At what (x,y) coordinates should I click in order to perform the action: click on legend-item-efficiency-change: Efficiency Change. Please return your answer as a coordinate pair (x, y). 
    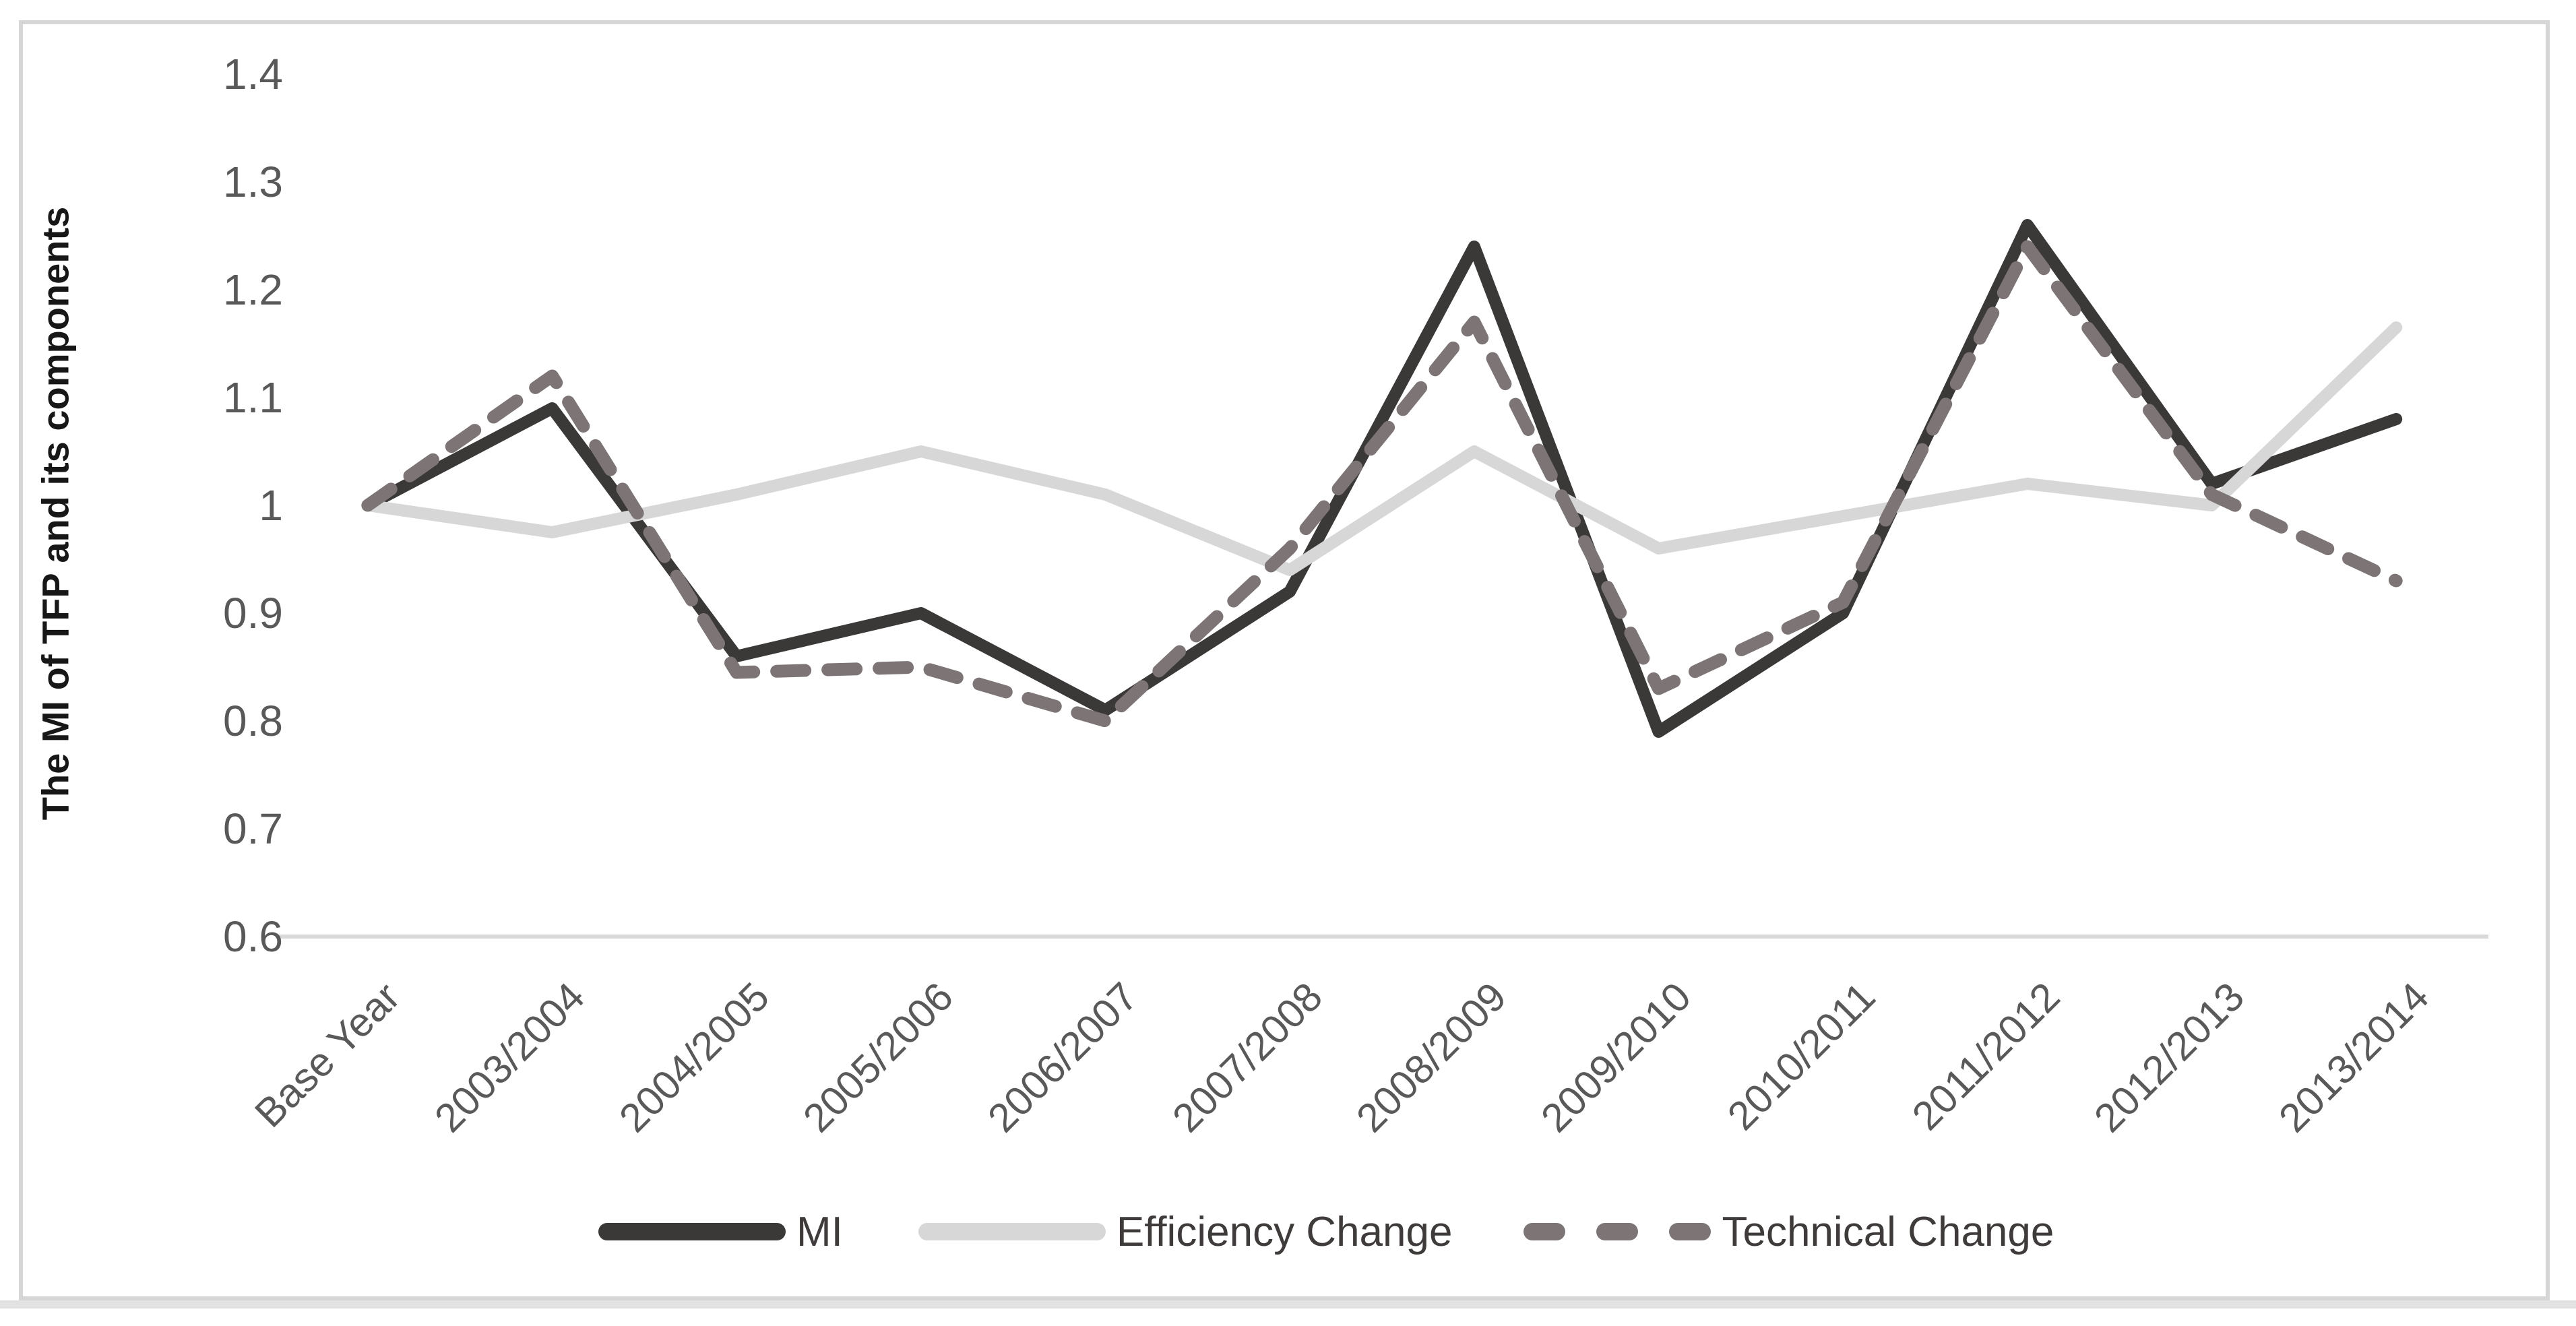
    Looking at the image, I should click on (1185, 1232).